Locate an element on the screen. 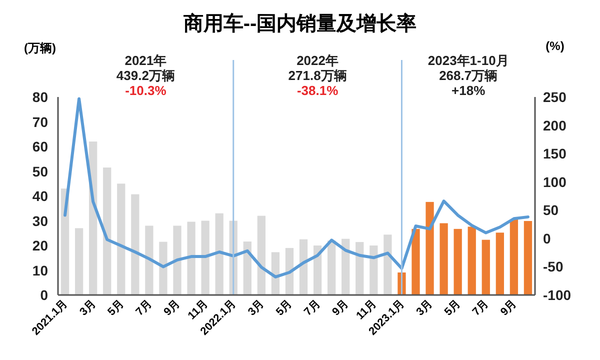 This screenshot has height=360, width=600. annotation: -10.3% is located at coordinates (146, 90).